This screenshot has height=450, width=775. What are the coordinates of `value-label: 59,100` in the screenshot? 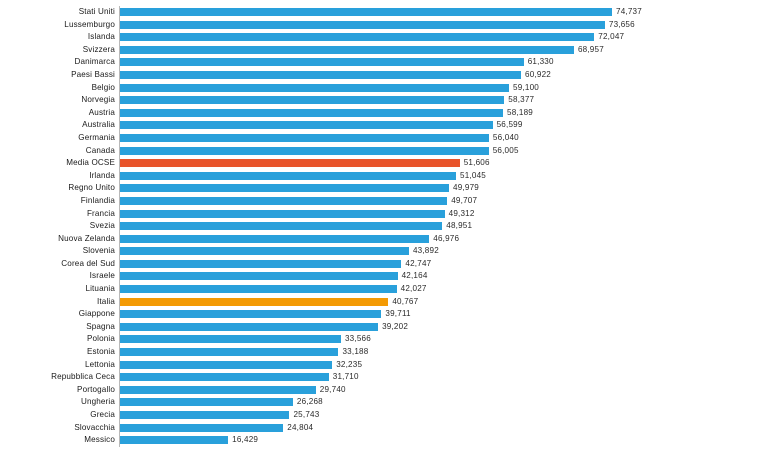 It's located at (526, 87).